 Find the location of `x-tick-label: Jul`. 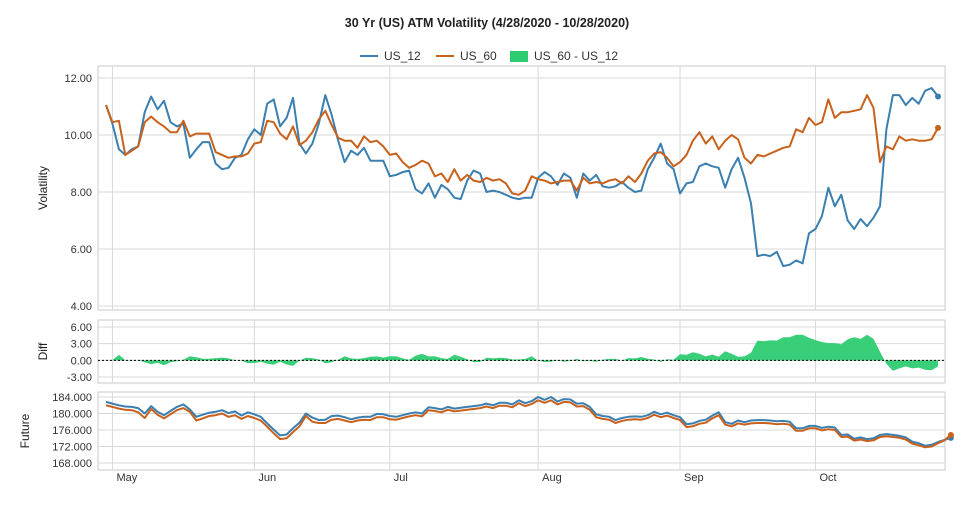

x-tick-label: Jul is located at coordinates (401, 478).